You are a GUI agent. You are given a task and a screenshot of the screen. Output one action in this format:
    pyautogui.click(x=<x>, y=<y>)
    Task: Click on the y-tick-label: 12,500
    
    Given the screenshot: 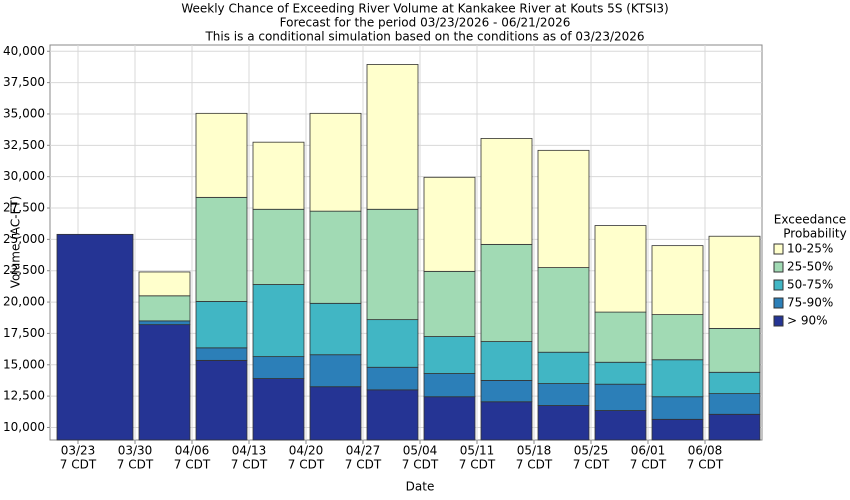 What is the action you would take?
    pyautogui.click(x=24, y=396)
    